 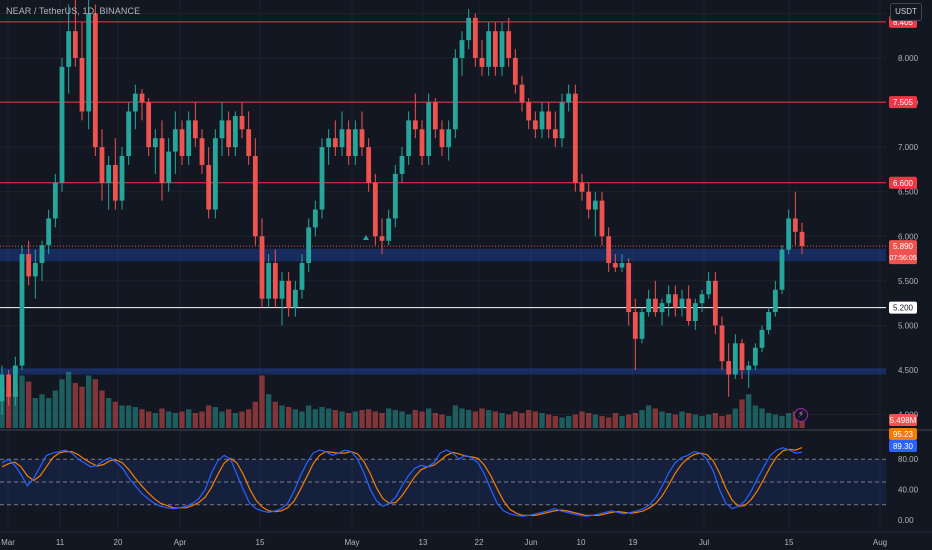 What do you see at coordinates (60, 542) in the screenshot?
I see `time-tick-label: 11` at bounding box center [60, 542].